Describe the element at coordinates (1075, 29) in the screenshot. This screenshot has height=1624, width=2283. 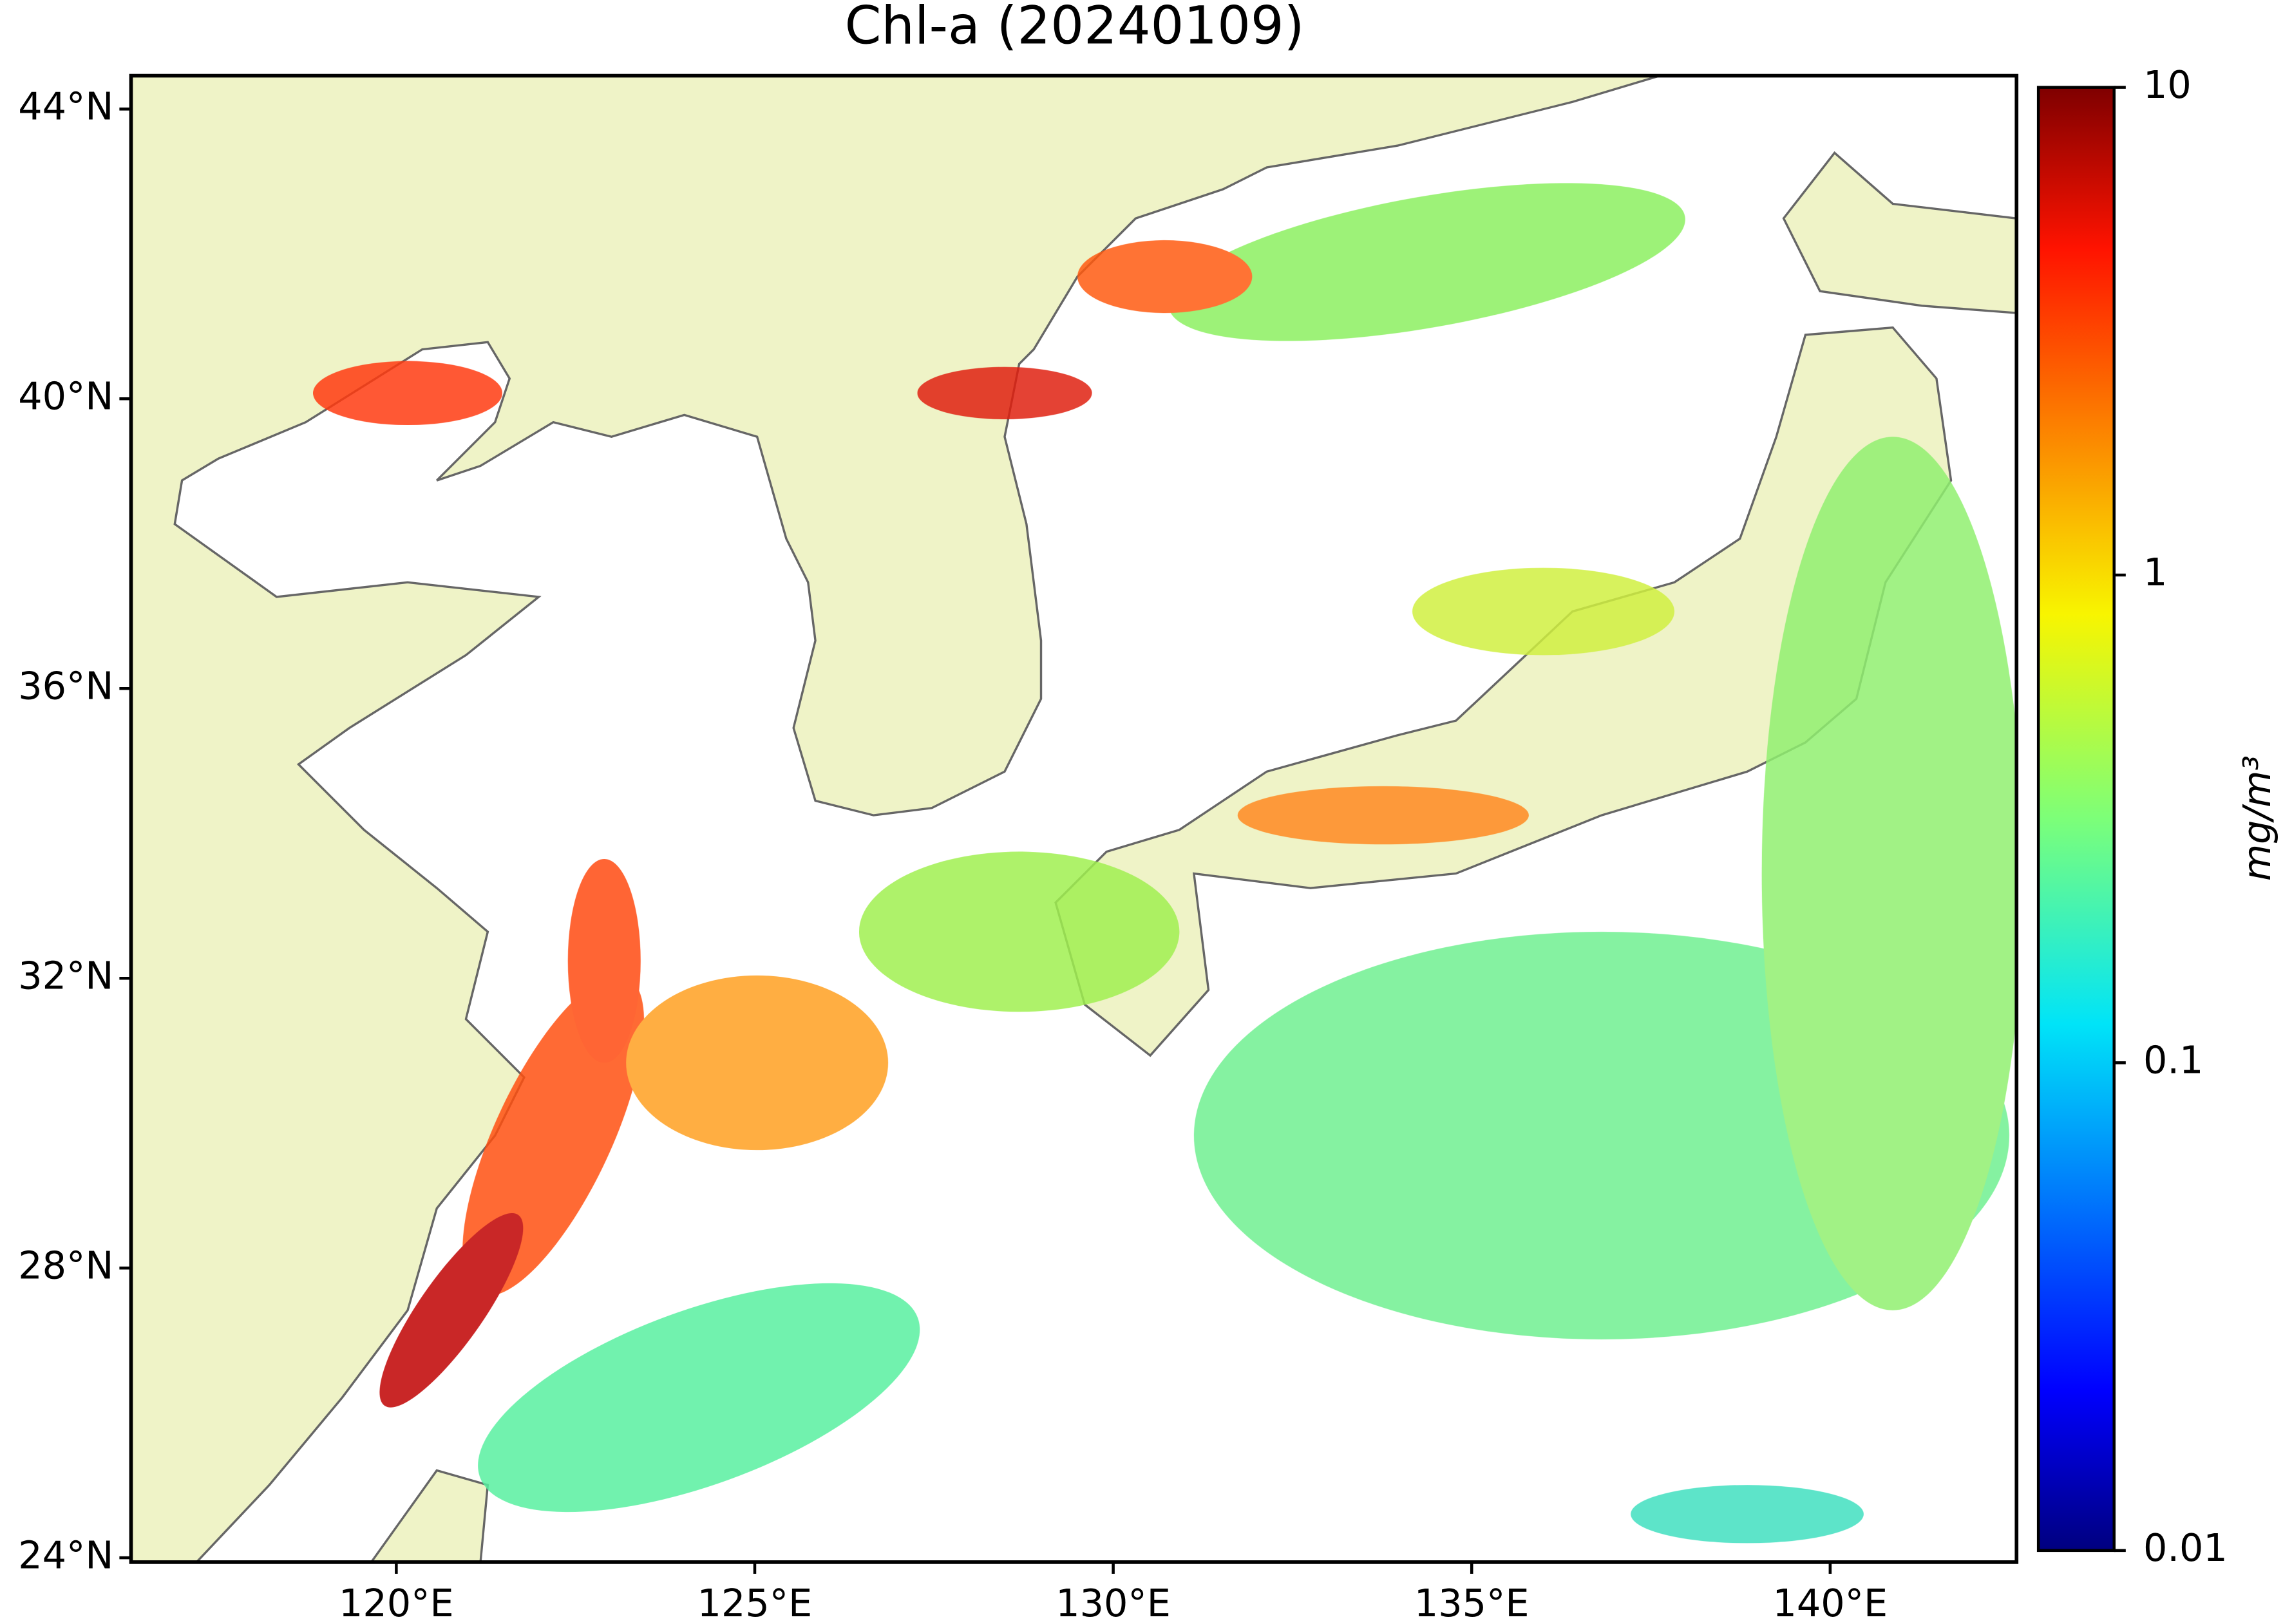
I see `map-title: Chl-a (20240109)` at that location.